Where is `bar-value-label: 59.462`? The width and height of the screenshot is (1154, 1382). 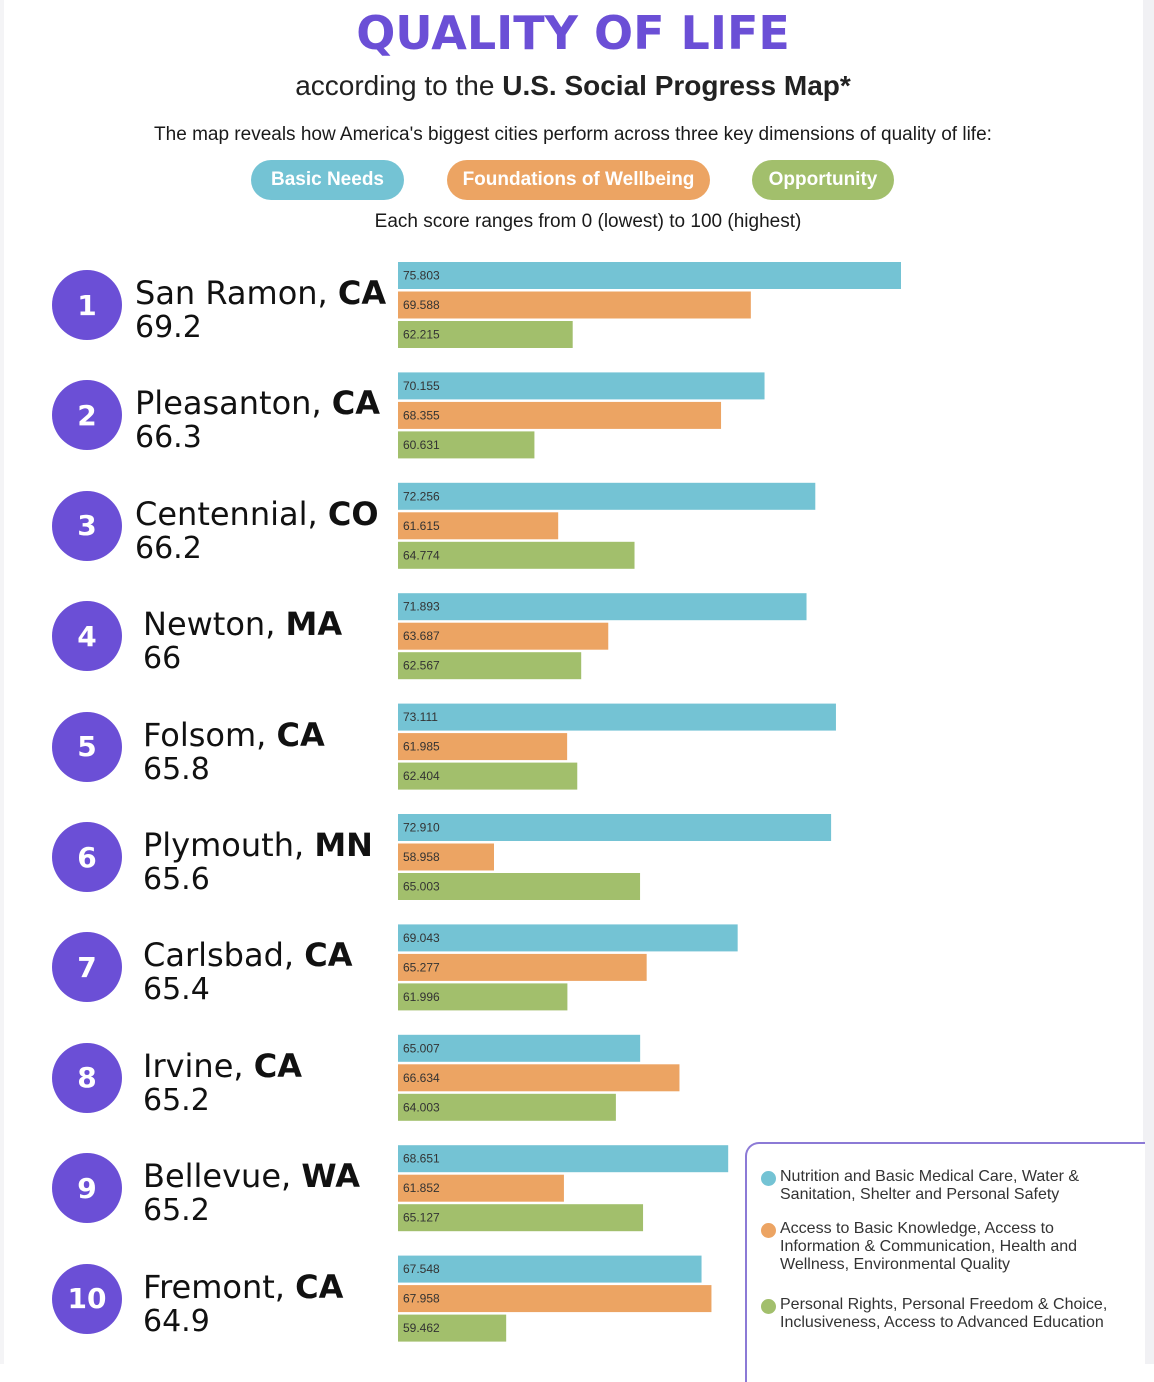 bar-value-label: 59.462 is located at coordinates (421, 1328).